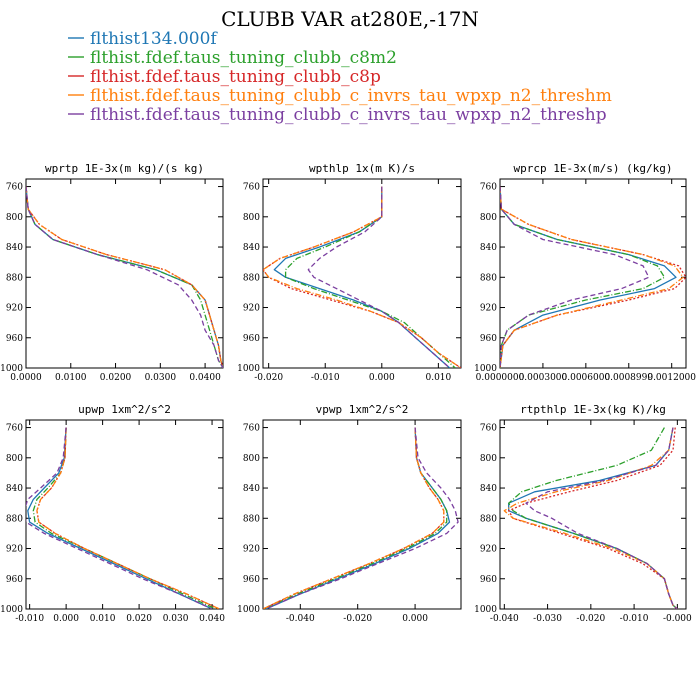 The width and height of the screenshot is (700, 700). What do you see at coordinates (671, 378) in the screenshot?
I see `x-tick-label: 0.0012000` at bounding box center [671, 378].